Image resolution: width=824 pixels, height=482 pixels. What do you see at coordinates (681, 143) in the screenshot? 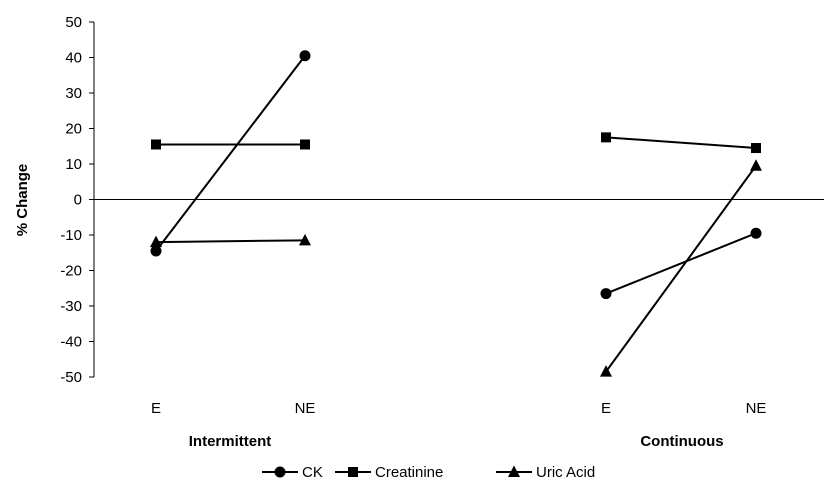
I see `series-line-creatinine-continuous` at bounding box center [681, 143].